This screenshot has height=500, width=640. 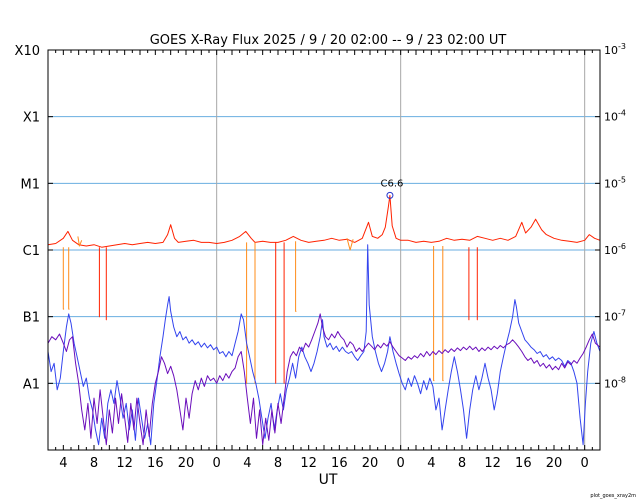 I want to click on x-tick-label-0: 4, so click(x=63, y=463).